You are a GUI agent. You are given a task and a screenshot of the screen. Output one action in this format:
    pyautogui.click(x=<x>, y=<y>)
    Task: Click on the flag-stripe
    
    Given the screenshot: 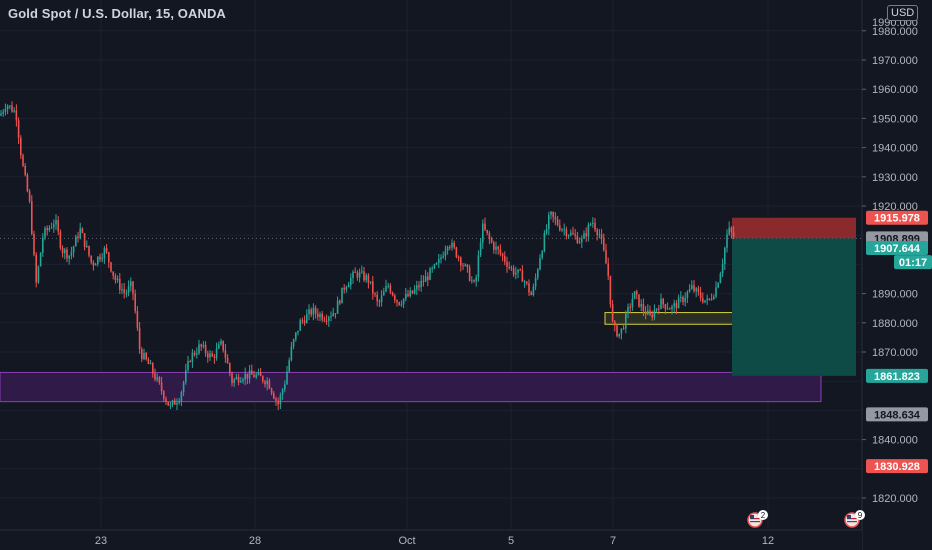 What is the action you would take?
    pyautogui.click(x=755, y=522)
    